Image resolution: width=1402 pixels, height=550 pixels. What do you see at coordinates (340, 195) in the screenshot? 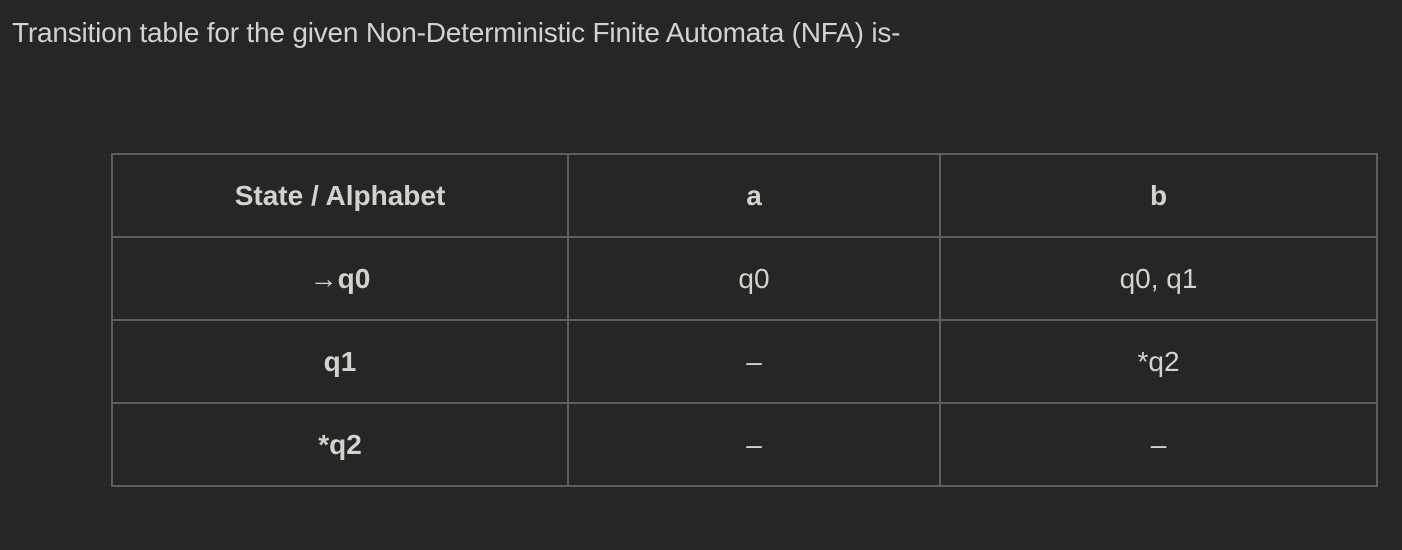
I see `header-state-alphabet: State / Alphabet` at bounding box center [340, 195].